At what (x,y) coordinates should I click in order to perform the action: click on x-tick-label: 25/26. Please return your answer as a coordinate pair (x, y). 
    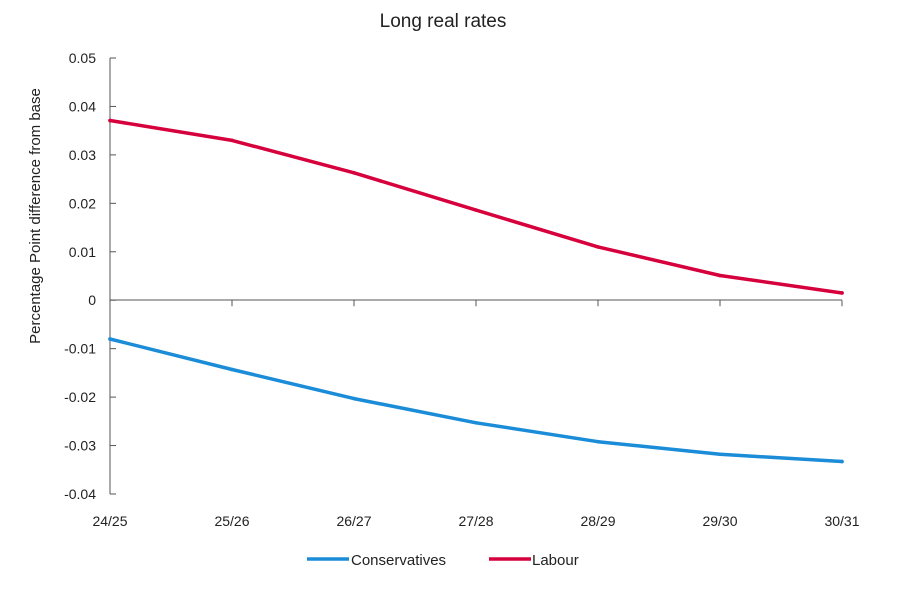
    Looking at the image, I should click on (231, 521).